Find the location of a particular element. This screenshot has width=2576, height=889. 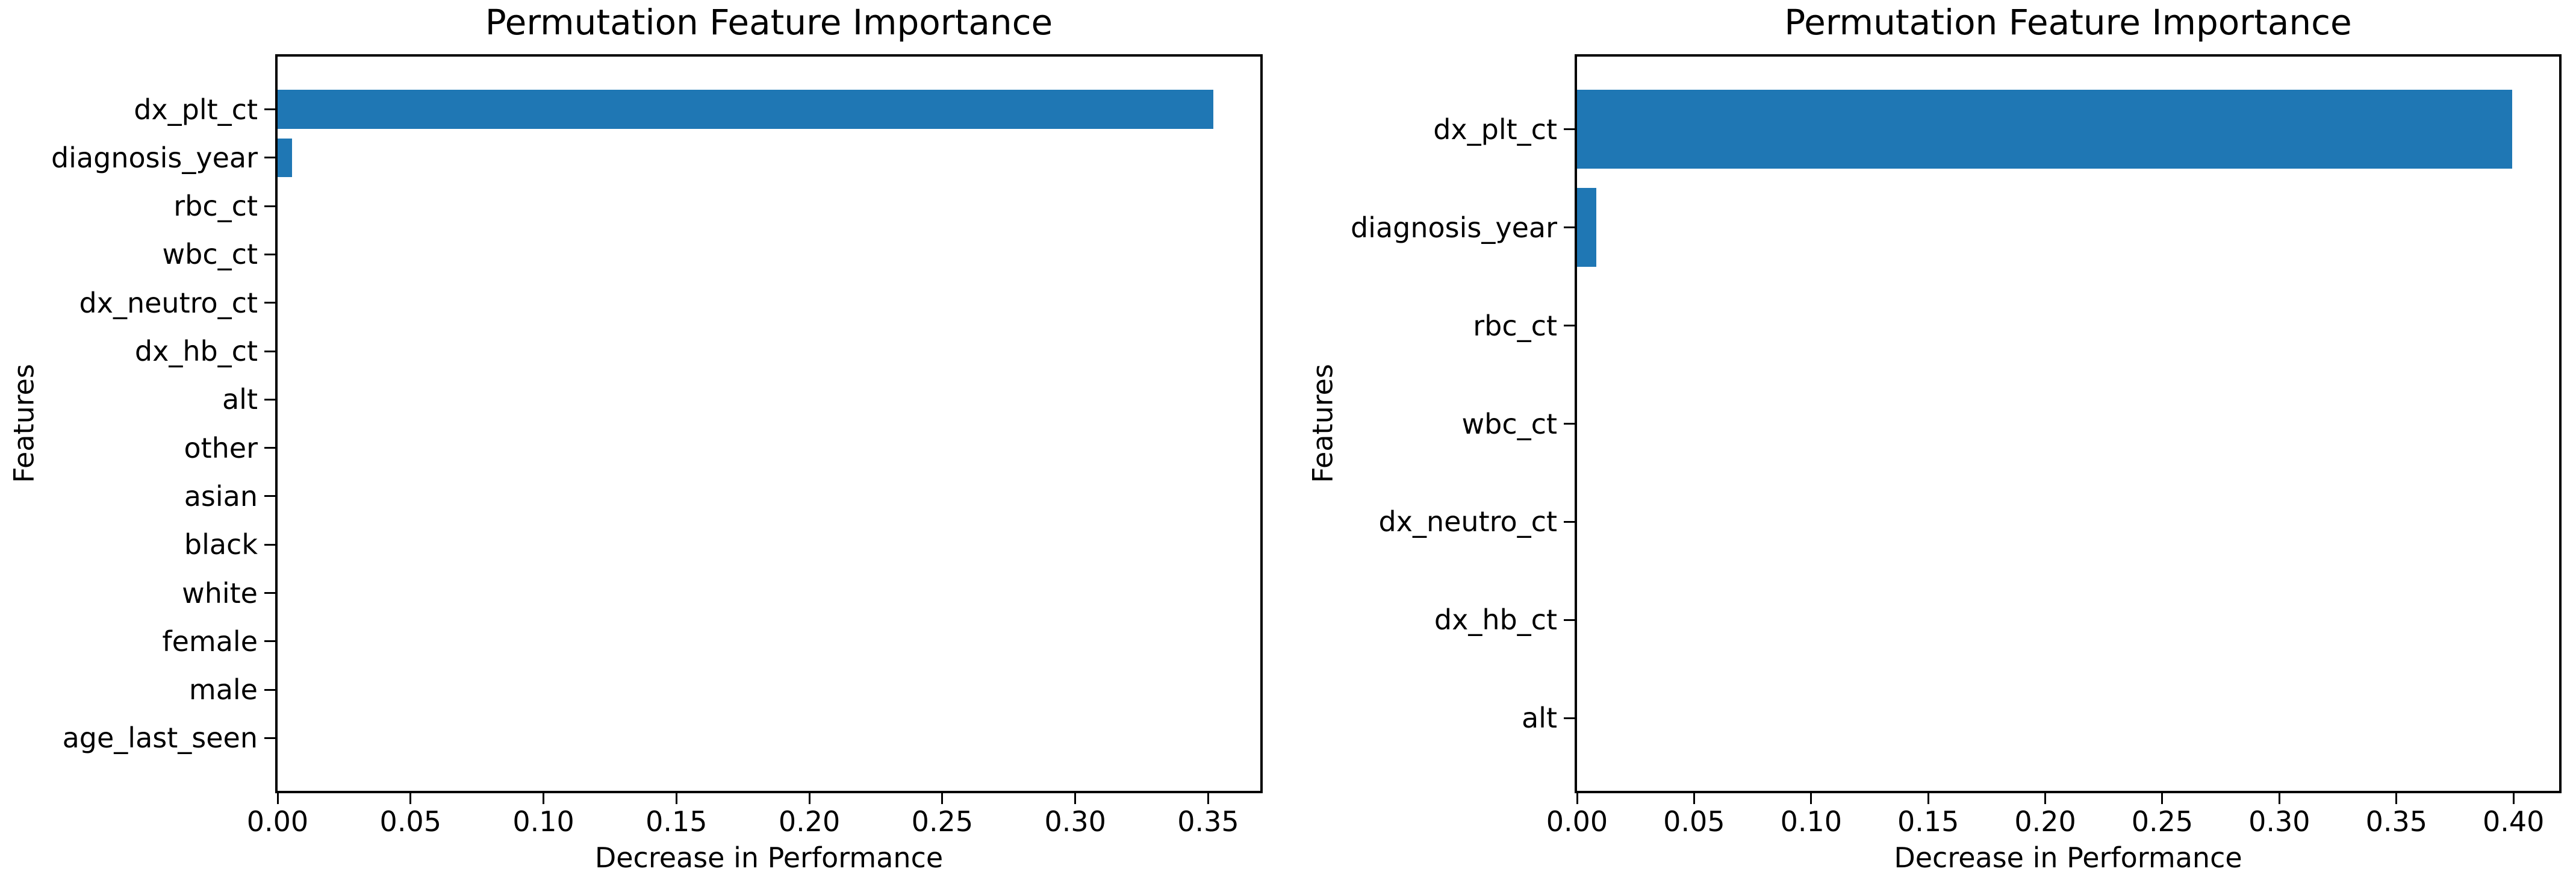

x-tick-label: 0.40 is located at coordinates (2514, 821).